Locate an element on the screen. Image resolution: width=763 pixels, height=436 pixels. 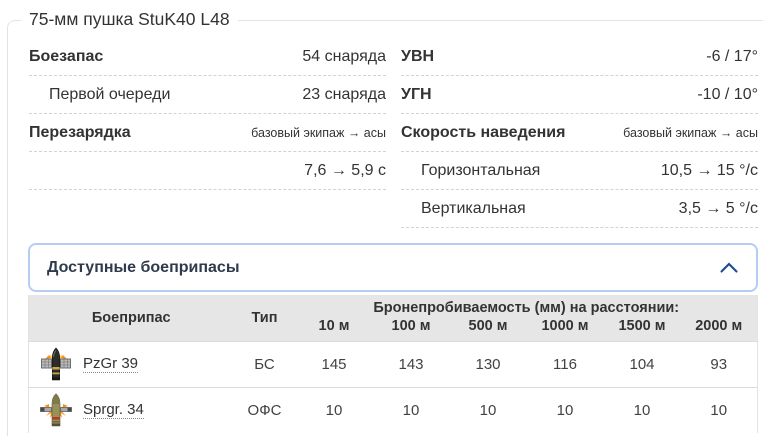
stat-label: УГН is located at coordinates (416, 94).